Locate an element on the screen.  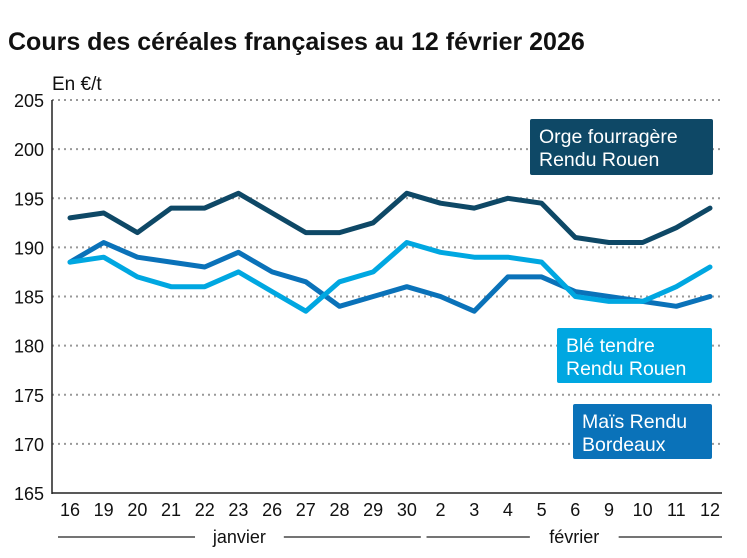
x-tick-label: 23 is located at coordinates (238, 510).